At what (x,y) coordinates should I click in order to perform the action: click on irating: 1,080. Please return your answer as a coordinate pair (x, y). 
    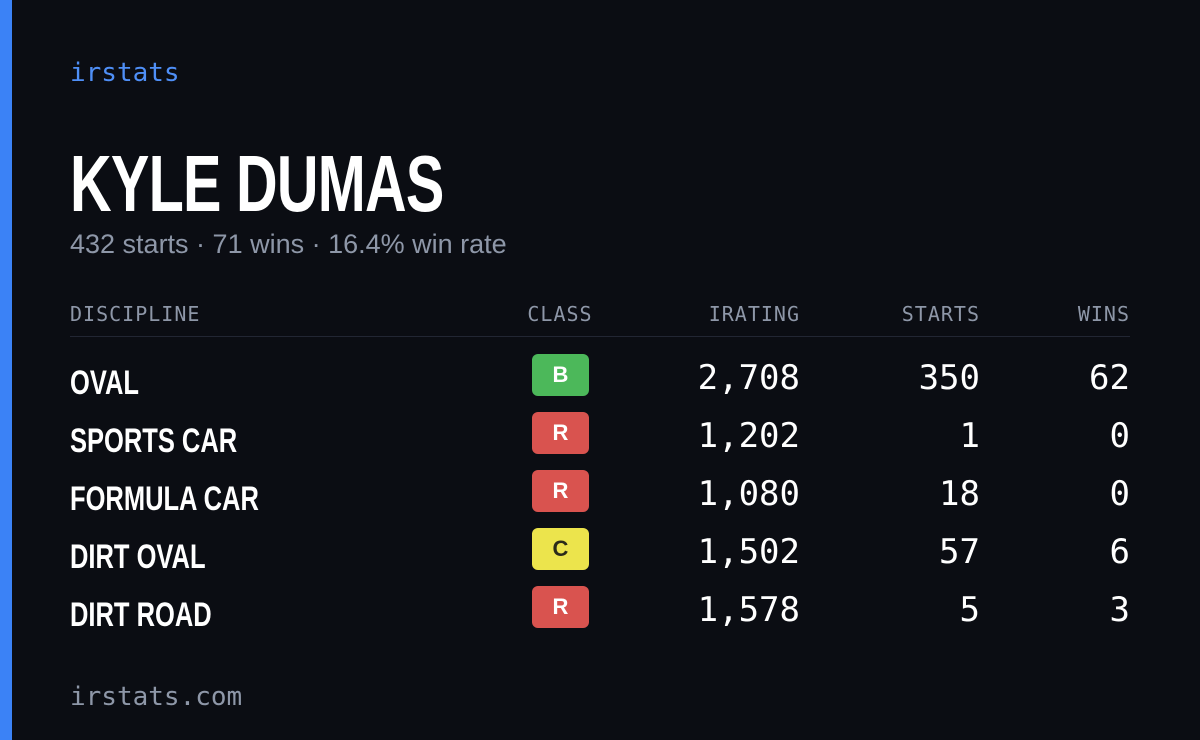
    Looking at the image, I should click on (748, 494).